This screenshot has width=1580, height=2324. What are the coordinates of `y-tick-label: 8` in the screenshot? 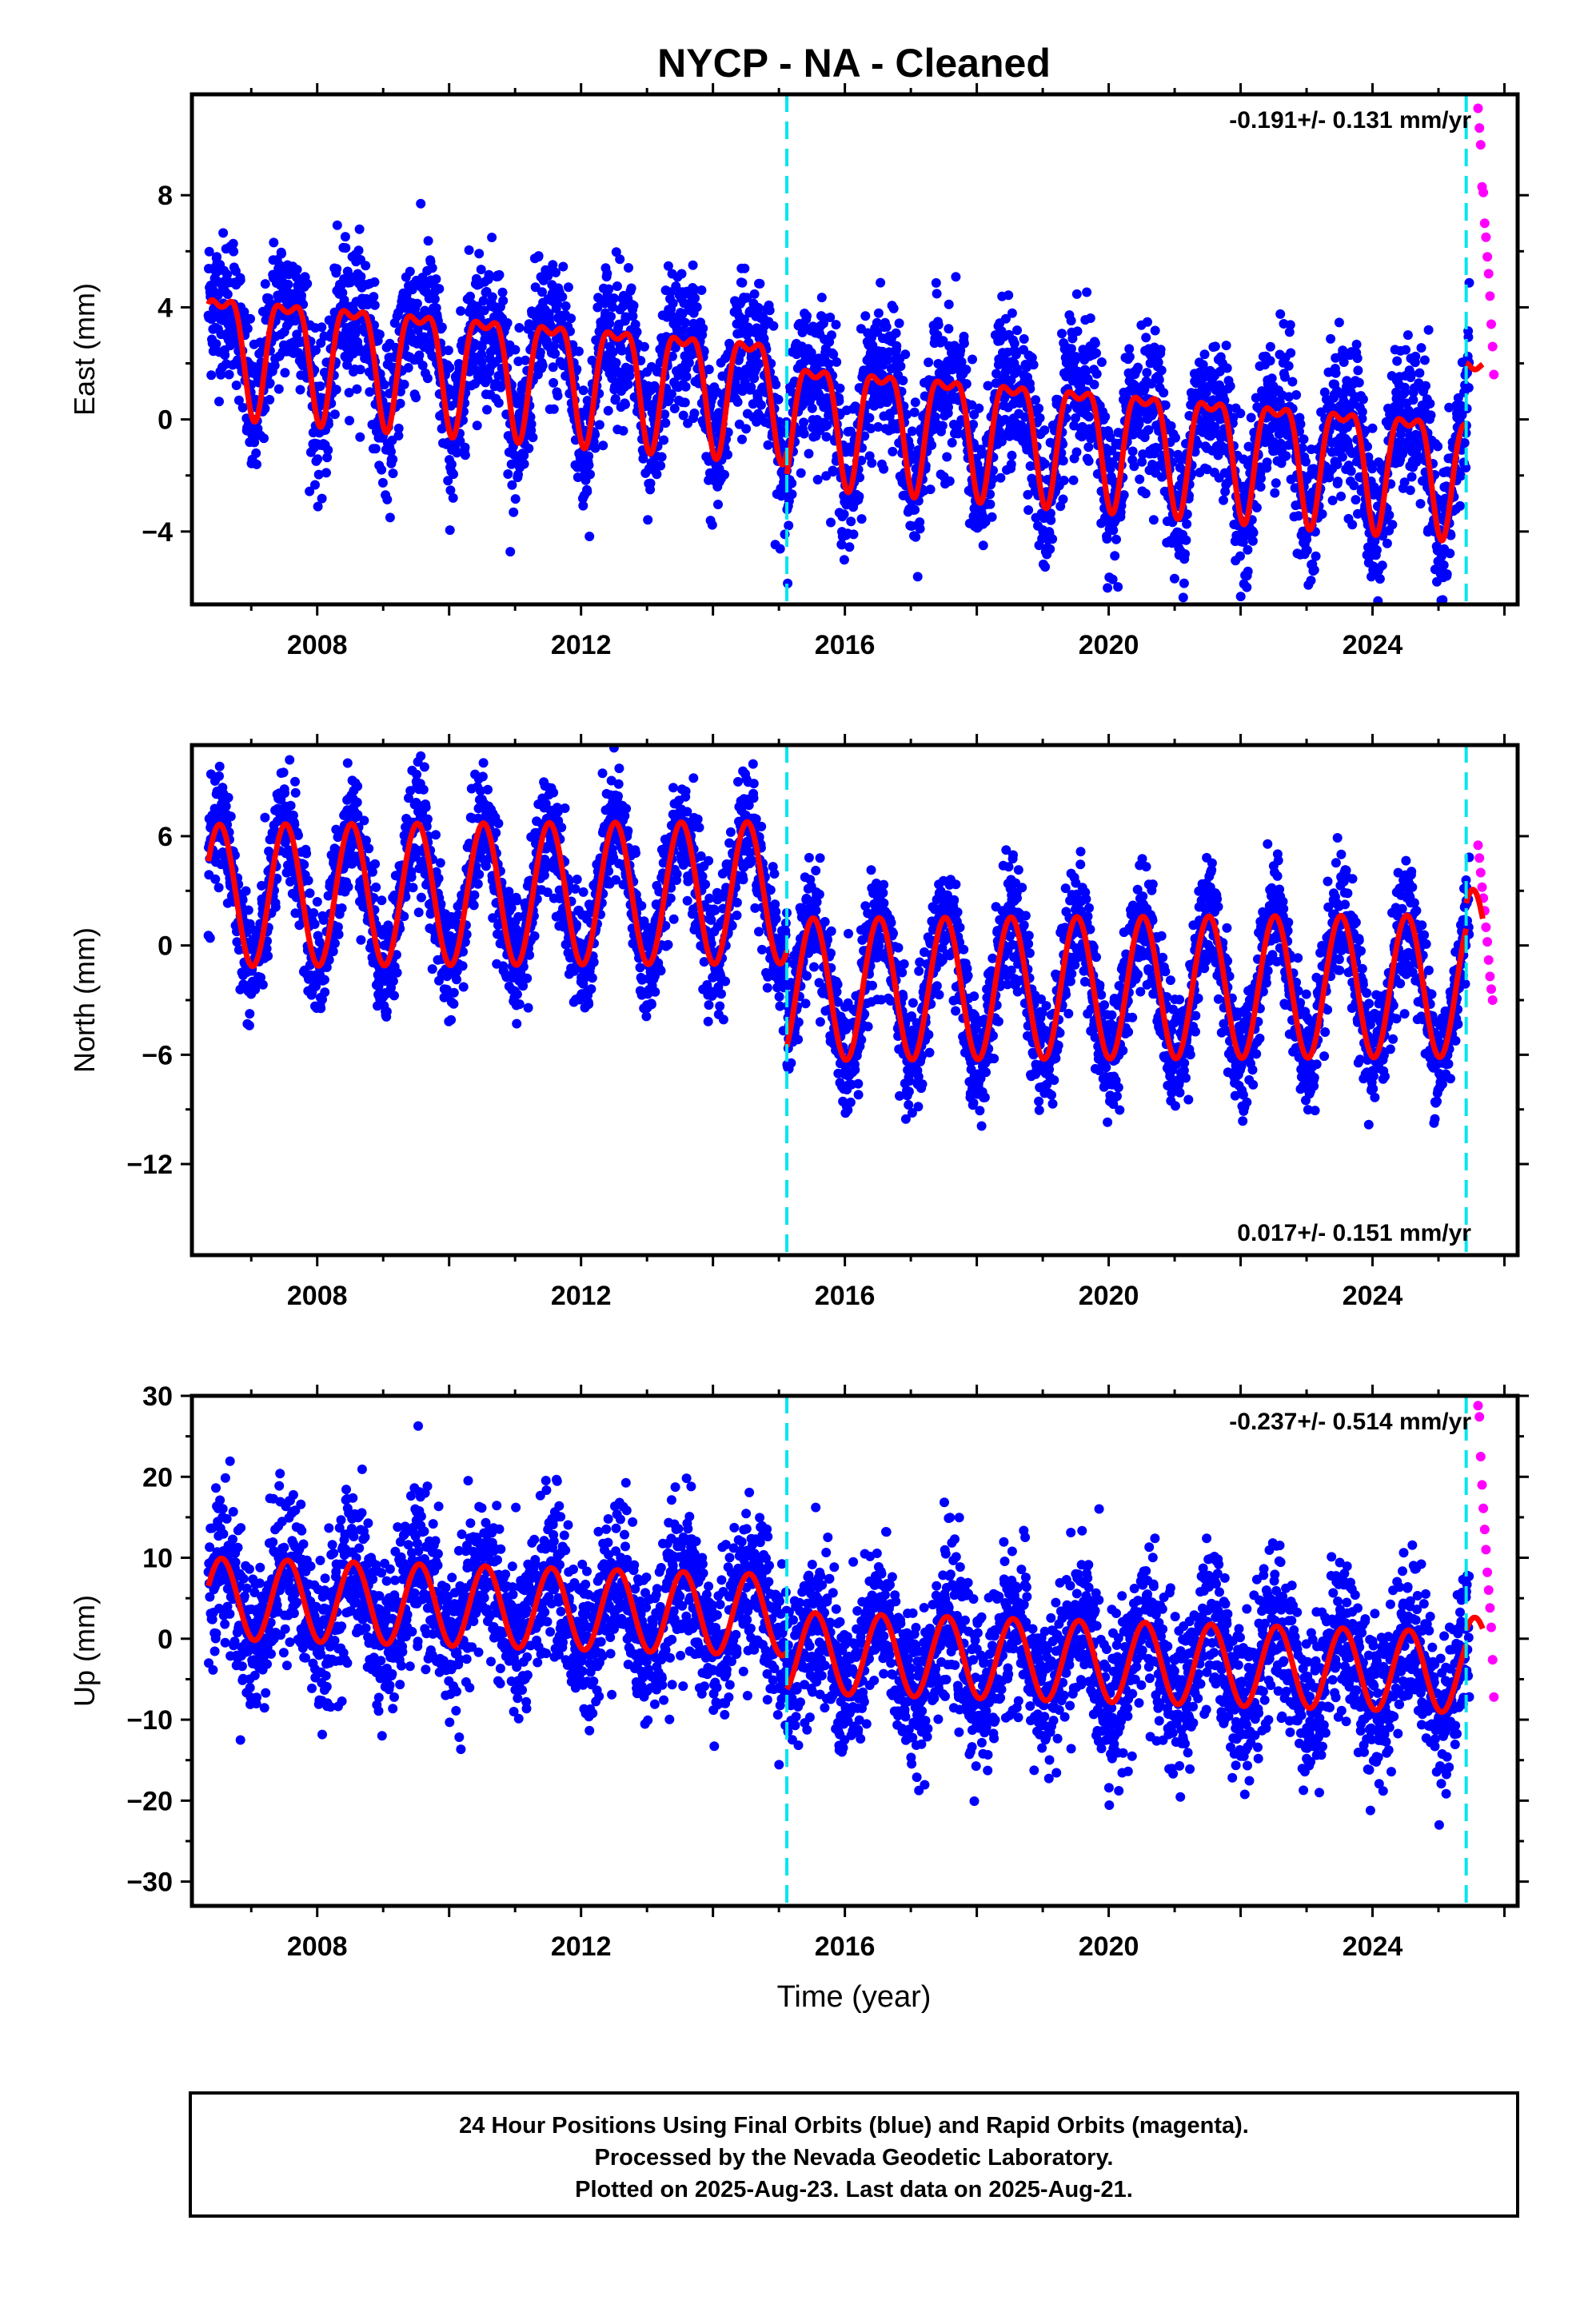 It's located at (166, 196).